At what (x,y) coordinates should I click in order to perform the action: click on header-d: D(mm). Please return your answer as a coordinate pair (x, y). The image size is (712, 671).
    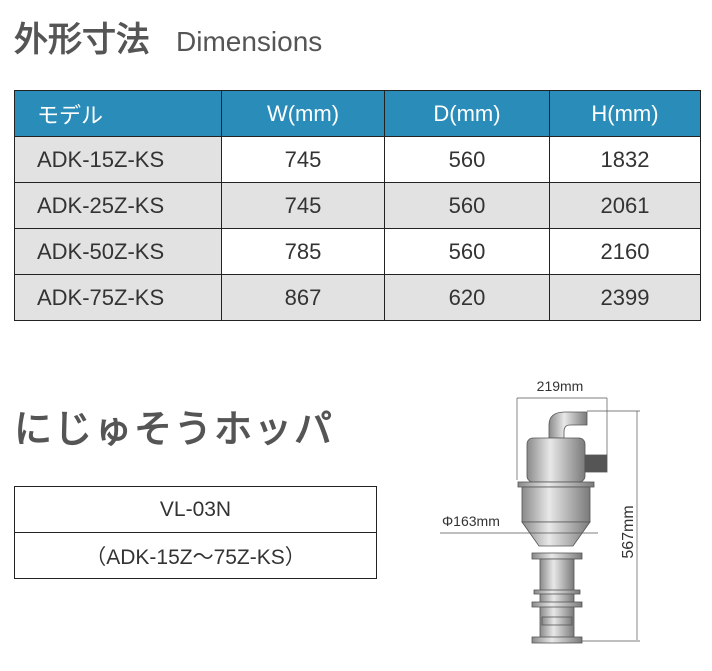
    Looking at the image, I should click on (467, 113).